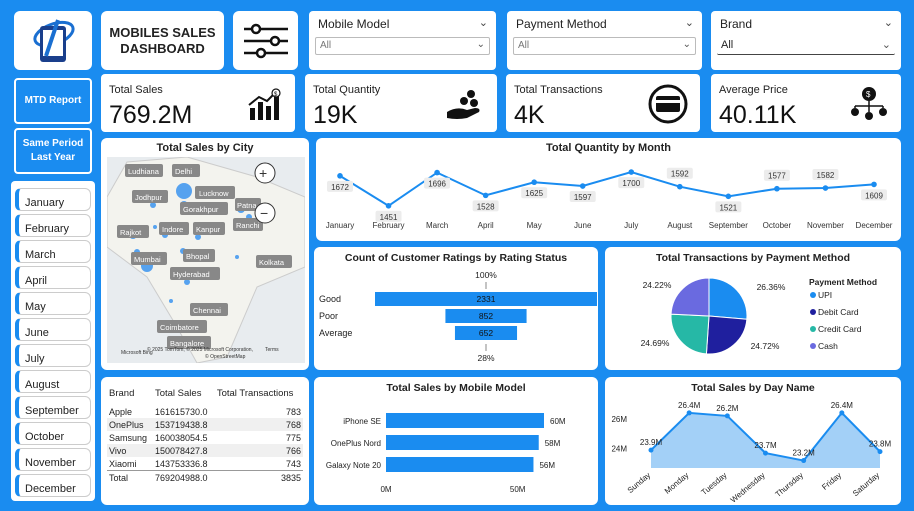  What do you see at coordinates (825, 225) in the screenshot?
I see `x-tick-label: November` at bounding box center [825, 225].